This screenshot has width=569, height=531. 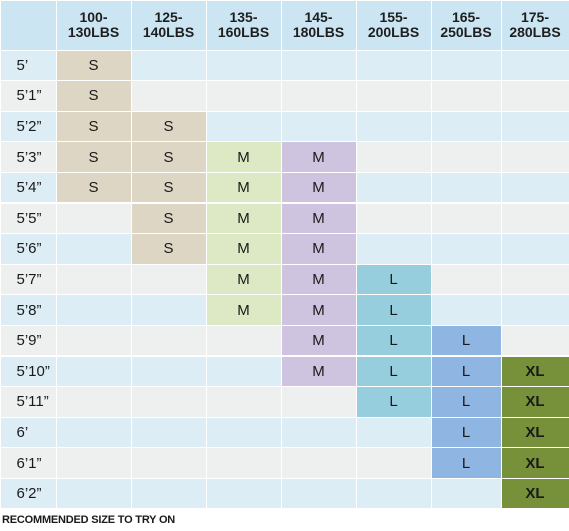 What do you see at coordinates (318, 25) in the screenshot?
I see `weight-column-header: 145- 180LBS` at bounding box center [318, 25].